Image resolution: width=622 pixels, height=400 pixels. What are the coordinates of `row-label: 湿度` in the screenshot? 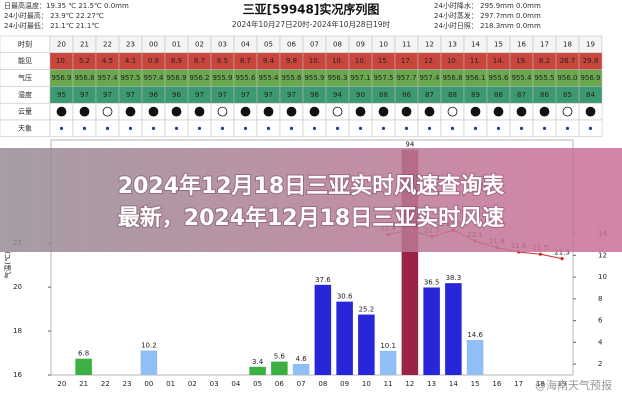 It's located at (25, 94).